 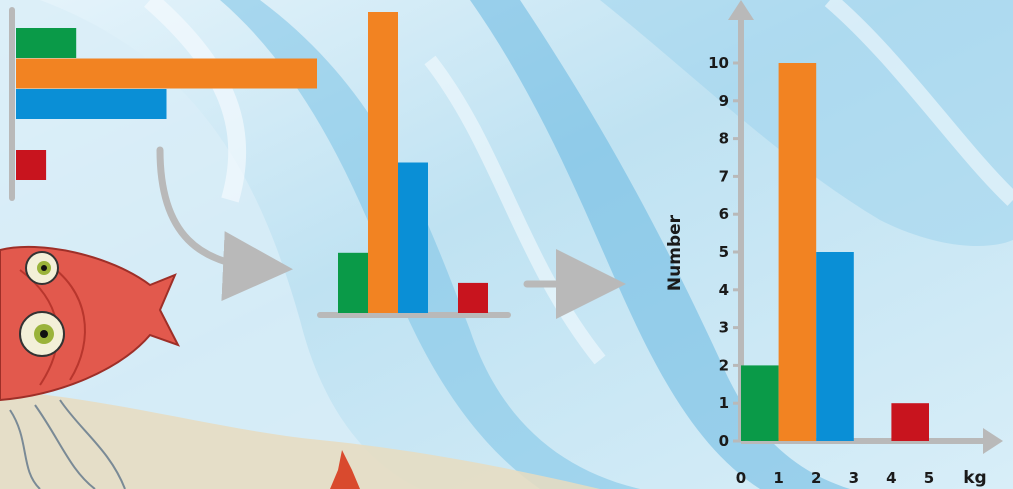 What do you see at coordinates (224, 224) in the screenshot?
I see `curved-arrow-icon` at bounding box center [224, 224].